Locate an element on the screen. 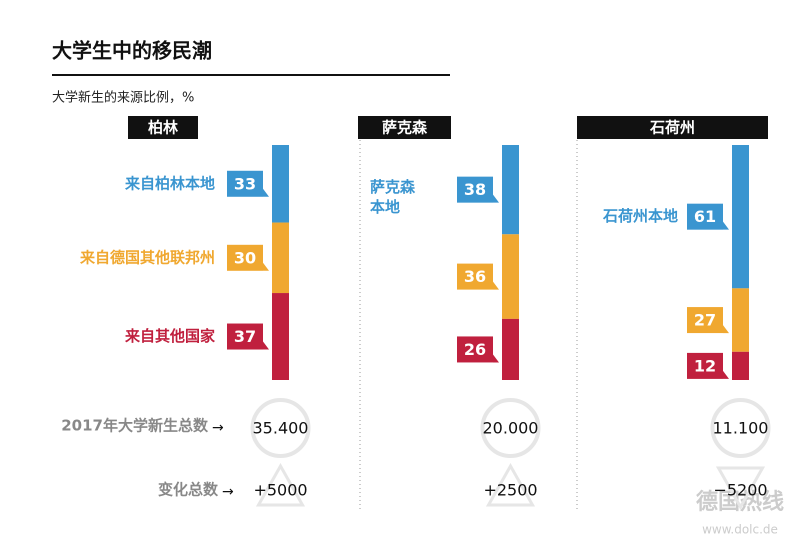 The height and width of the screenshot is (542, 802). value-label: 37 is located at coordinates (245, 336).